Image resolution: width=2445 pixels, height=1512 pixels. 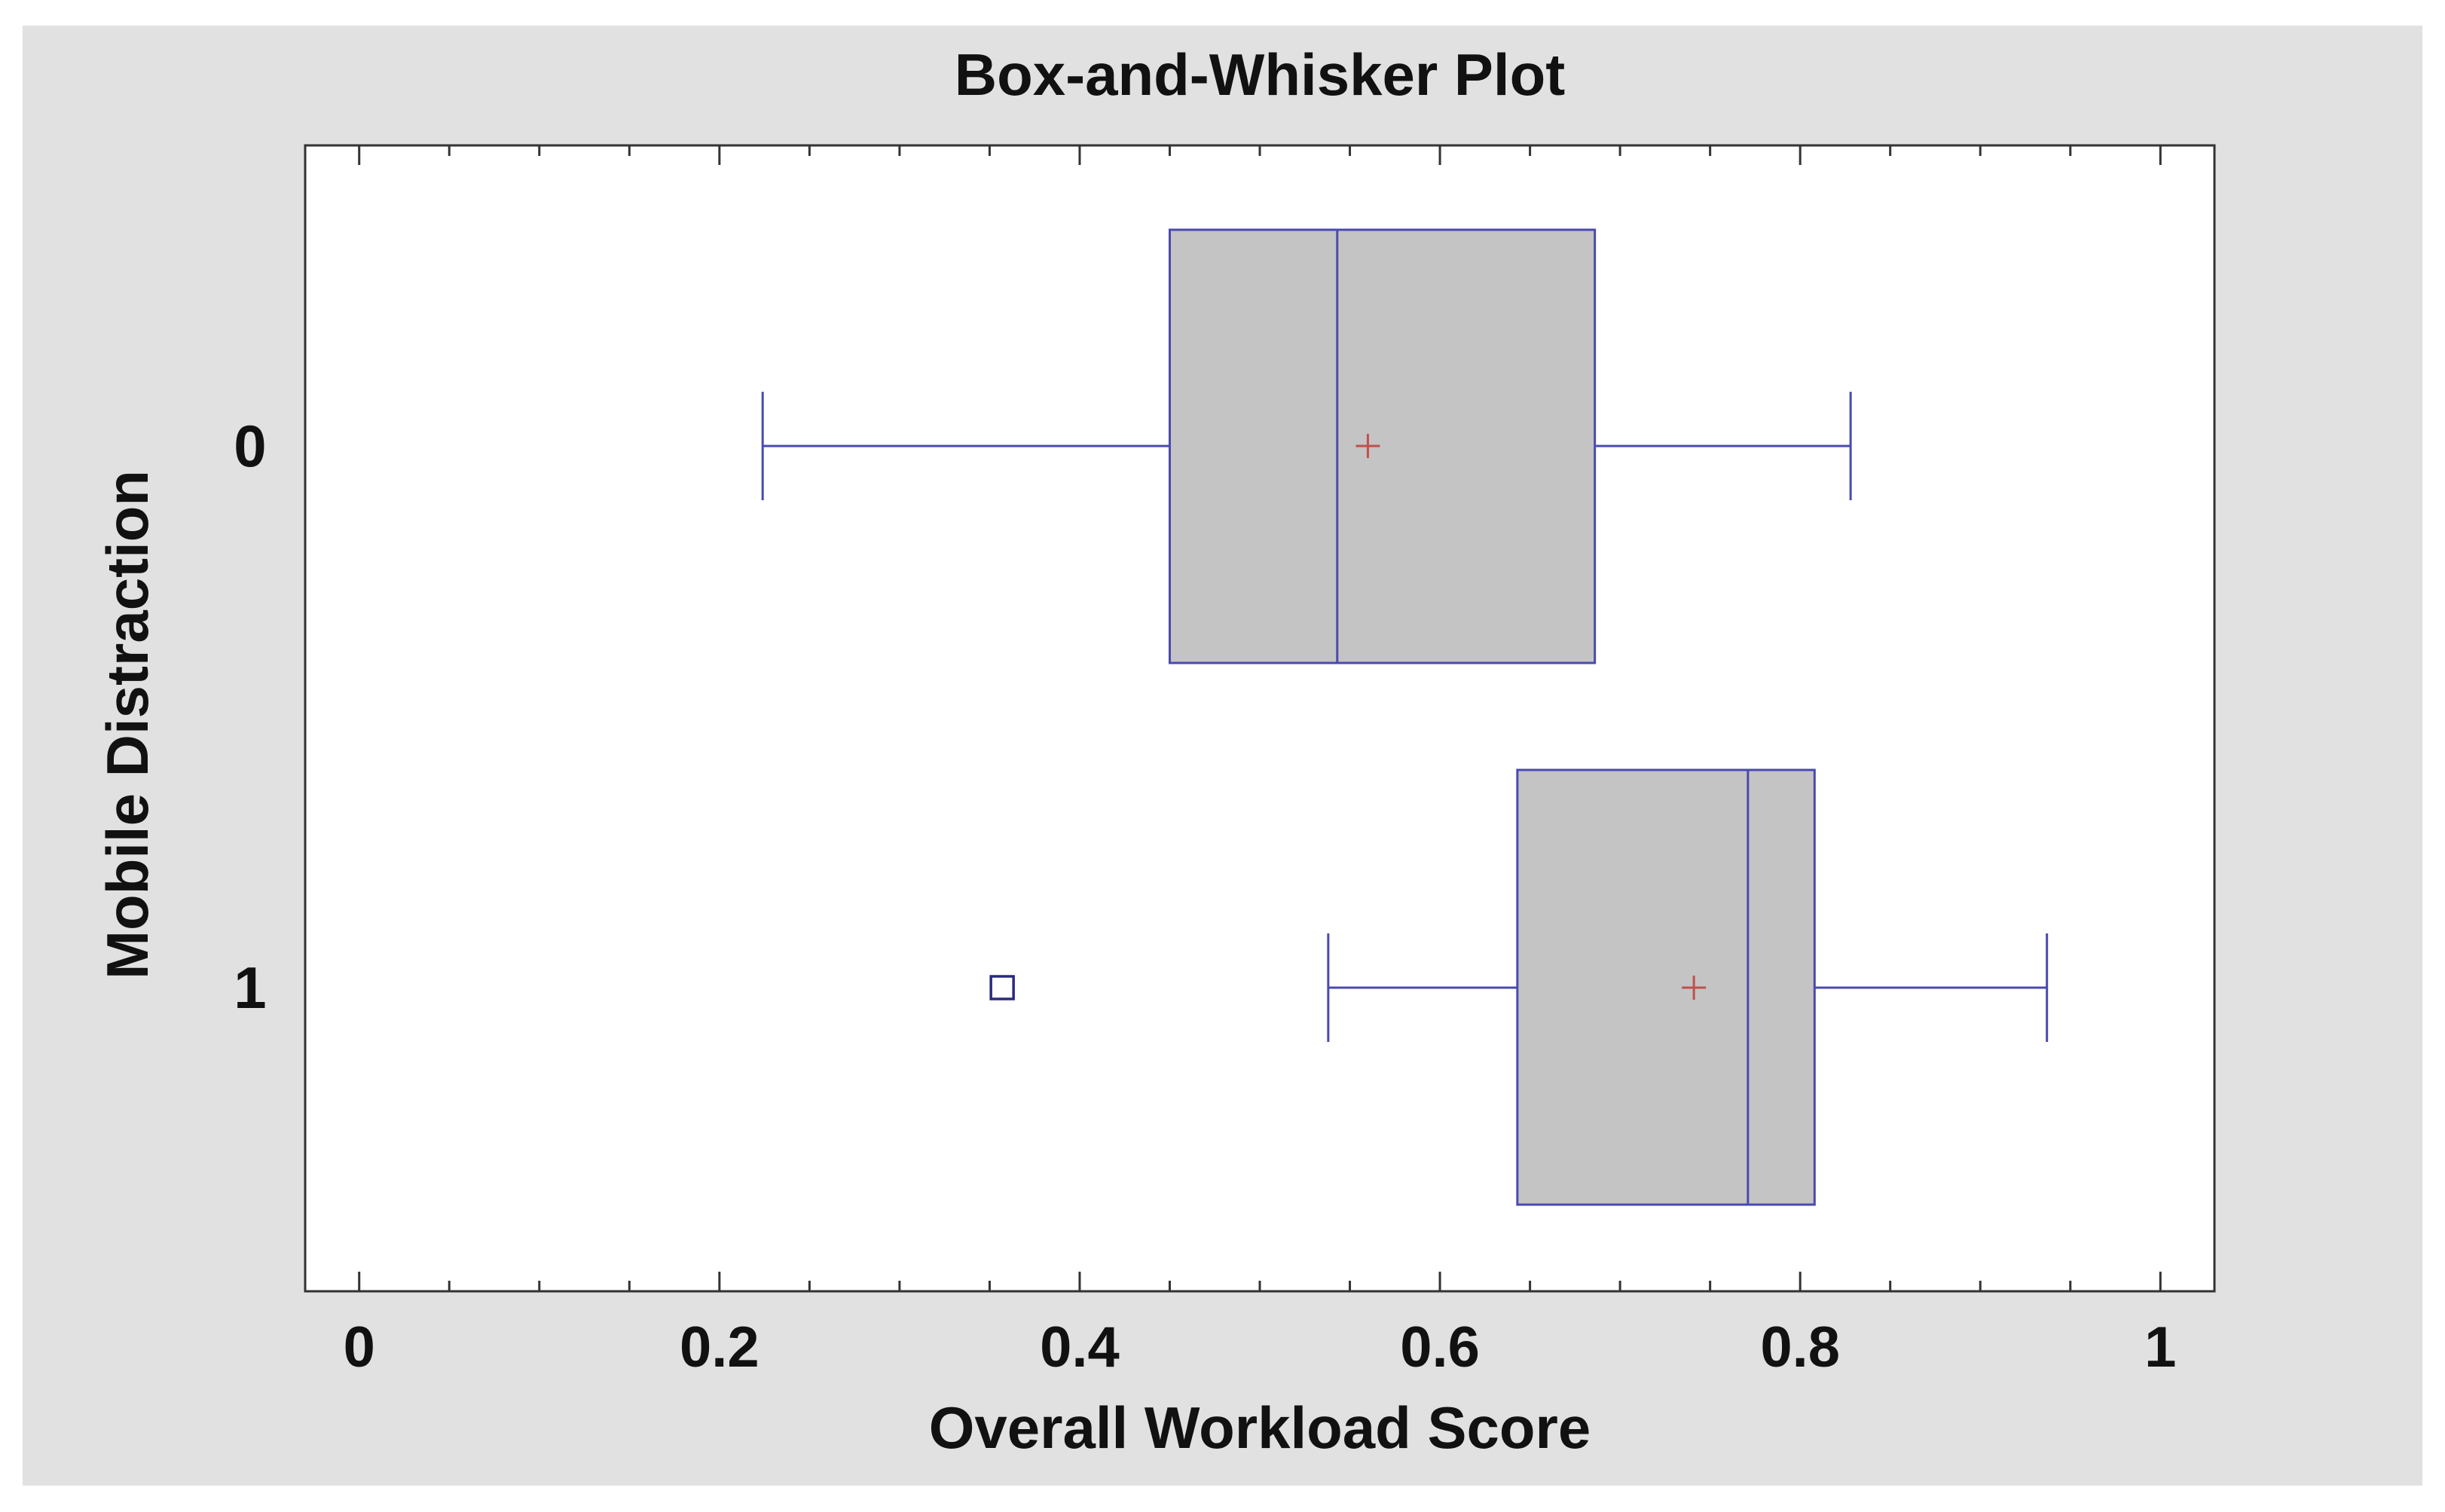 I want to click on x-axis-label: Overall Workload Score, so click(x=1260, y=1427).